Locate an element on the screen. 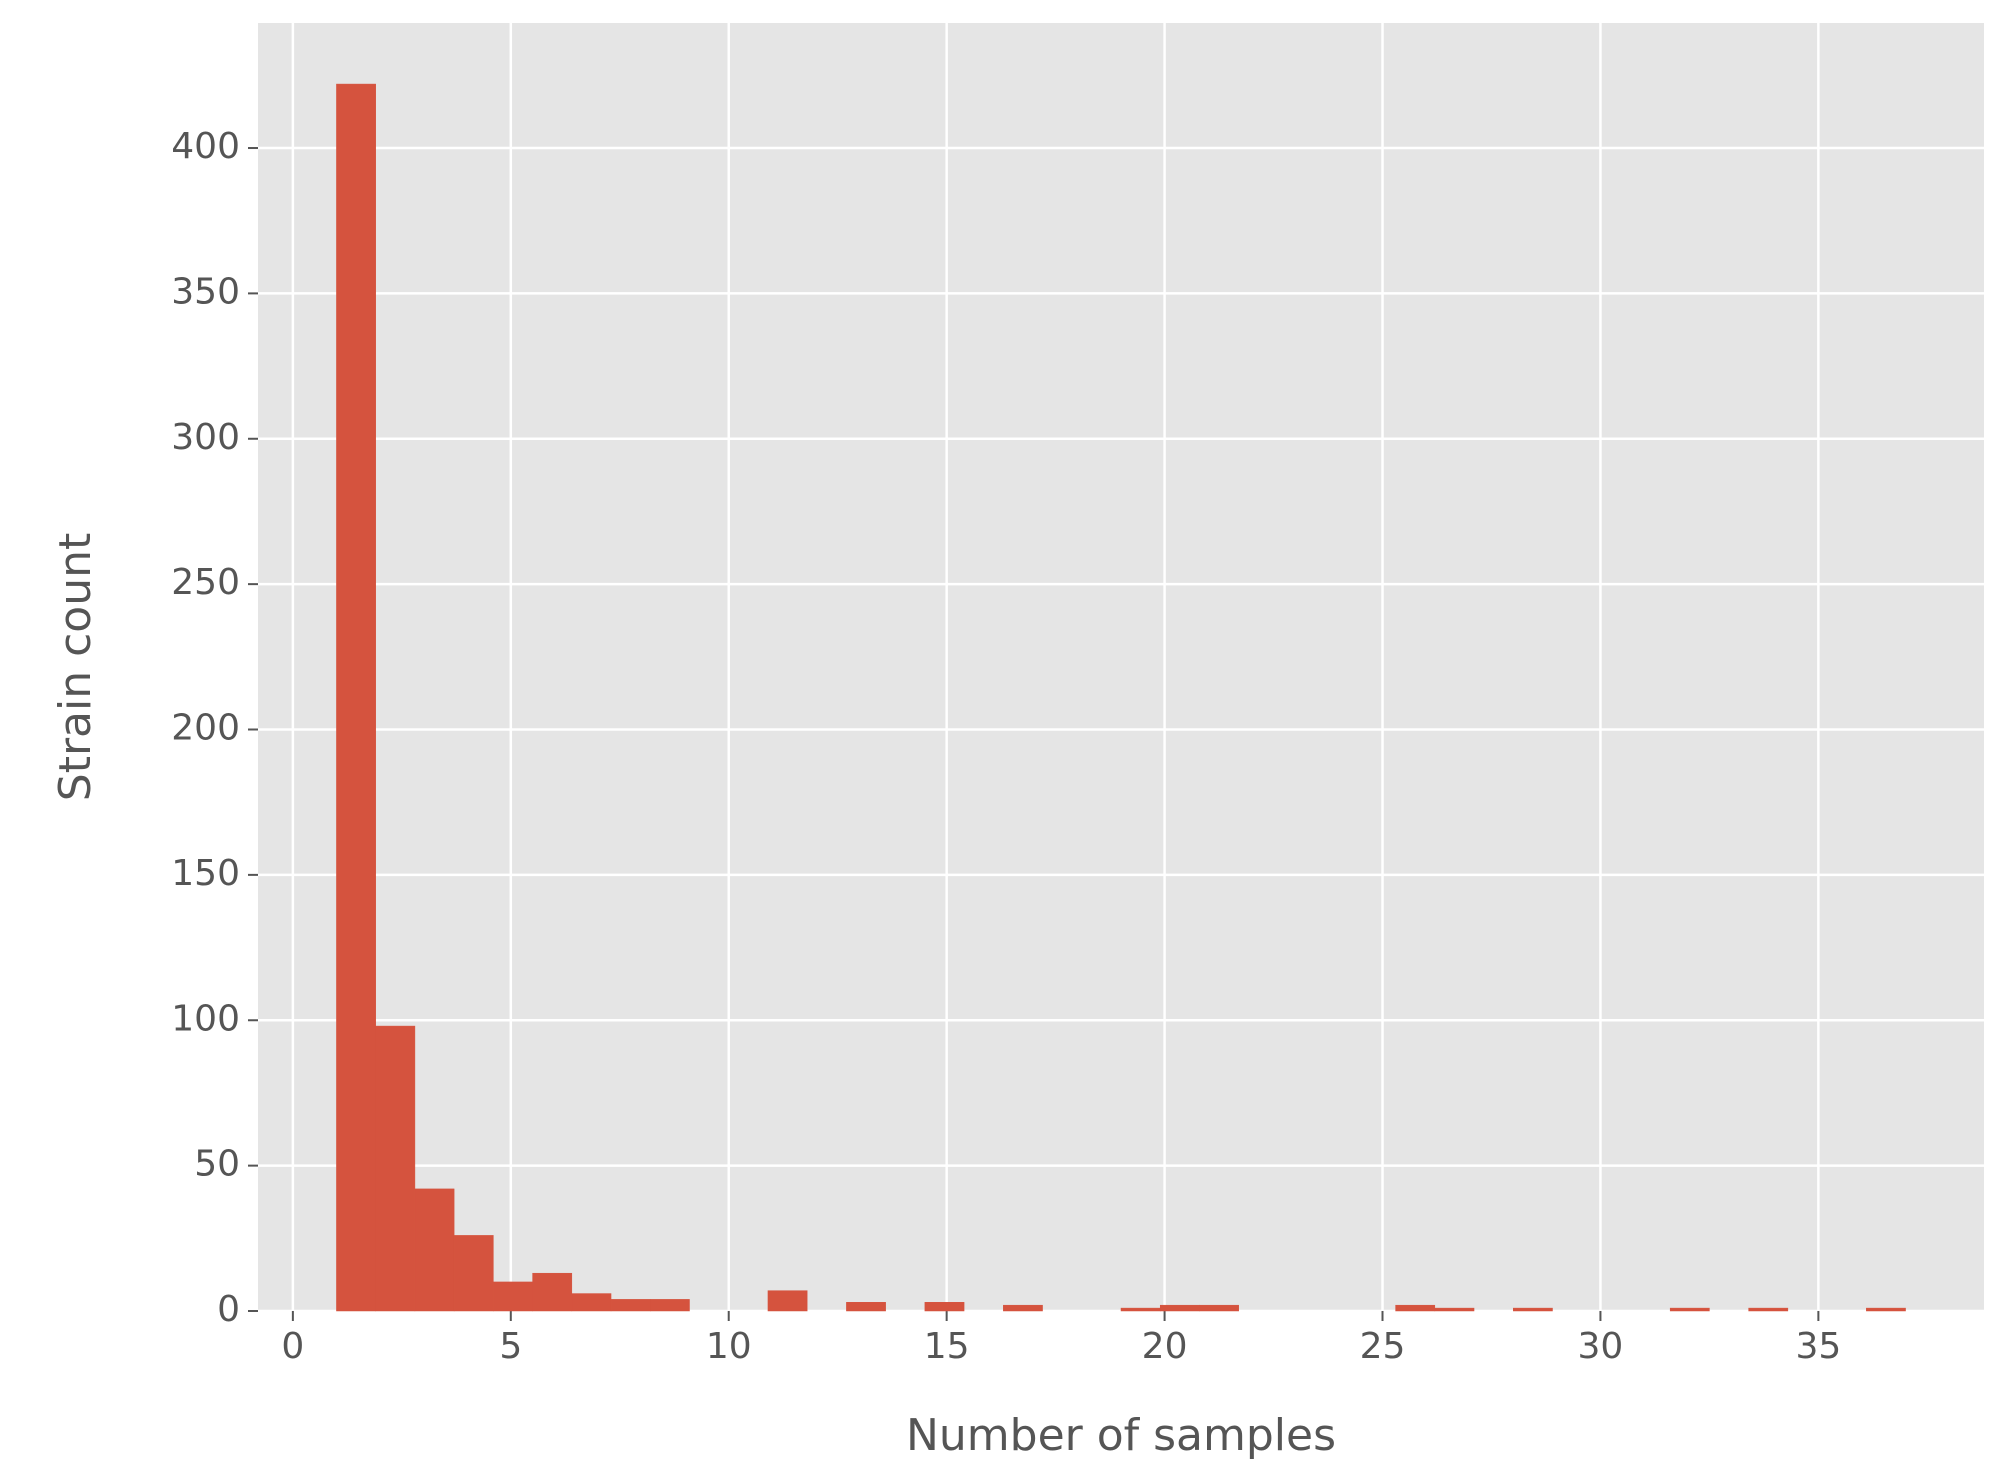 This screenshot has height=1476, width=2012. x-axis-label: Number of samples is located at coordinates (1121, 1435).